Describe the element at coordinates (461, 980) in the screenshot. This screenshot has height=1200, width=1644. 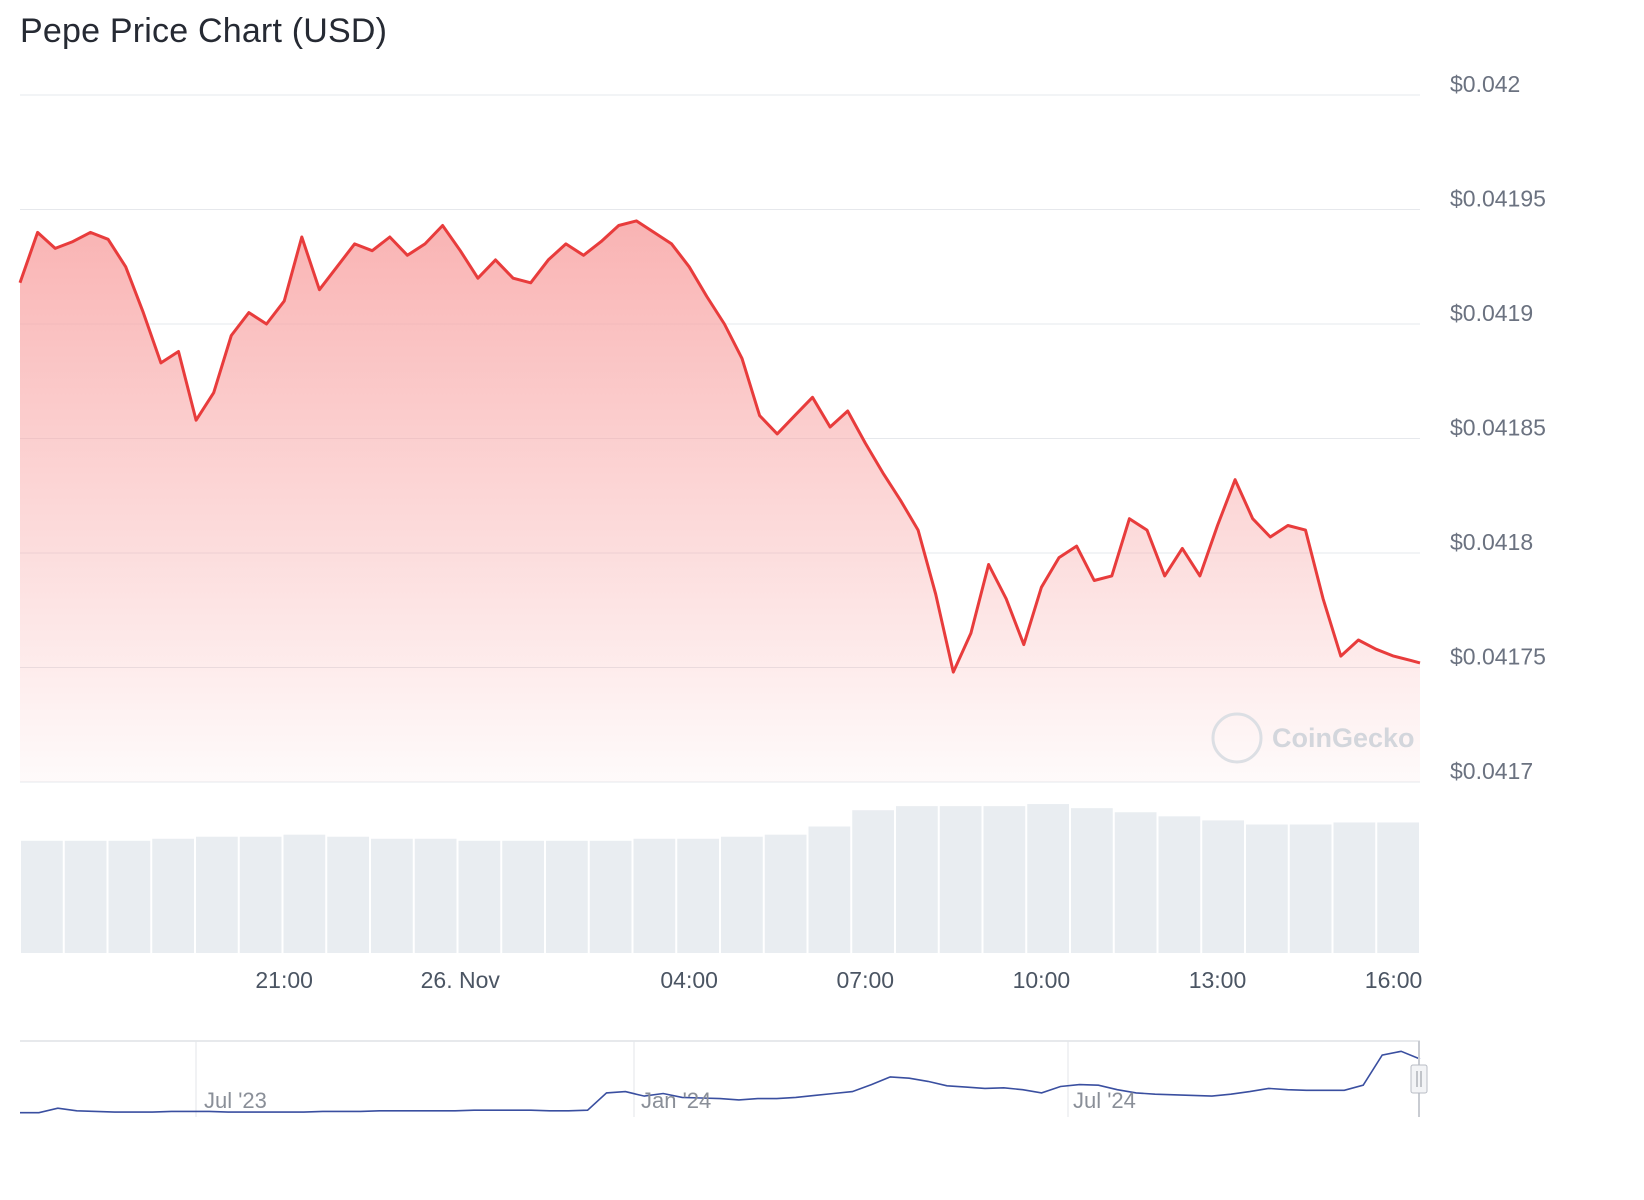
I see `x-tick-label: 26. Nov` at that location.